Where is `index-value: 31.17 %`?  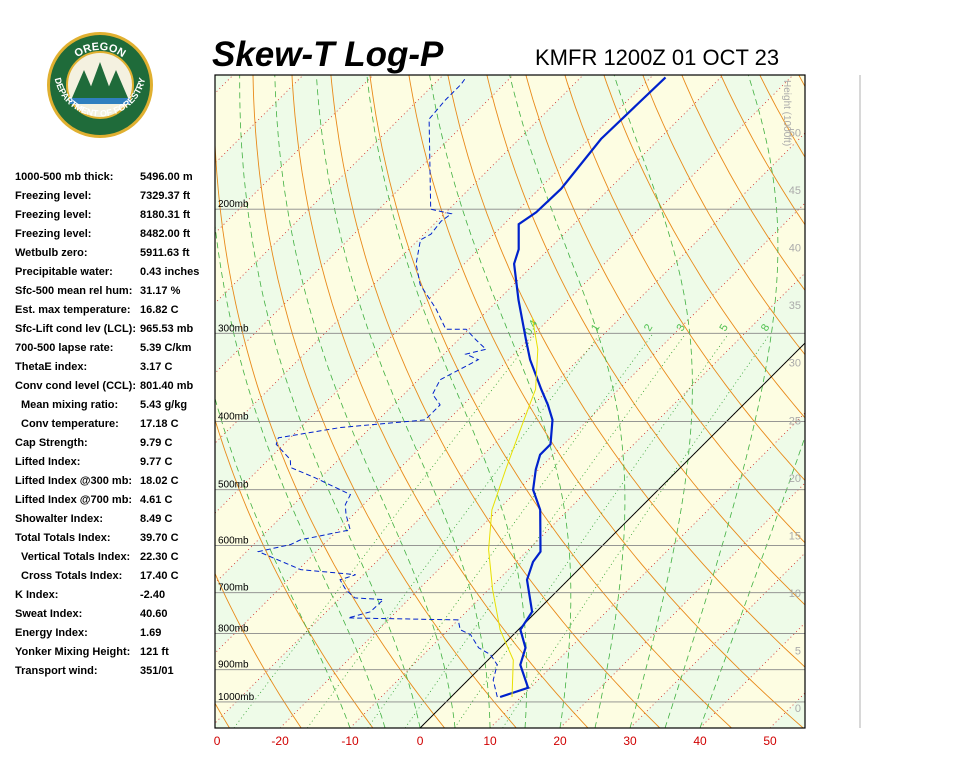 index-value: 31.17 % is located at coordinates (160, 291).